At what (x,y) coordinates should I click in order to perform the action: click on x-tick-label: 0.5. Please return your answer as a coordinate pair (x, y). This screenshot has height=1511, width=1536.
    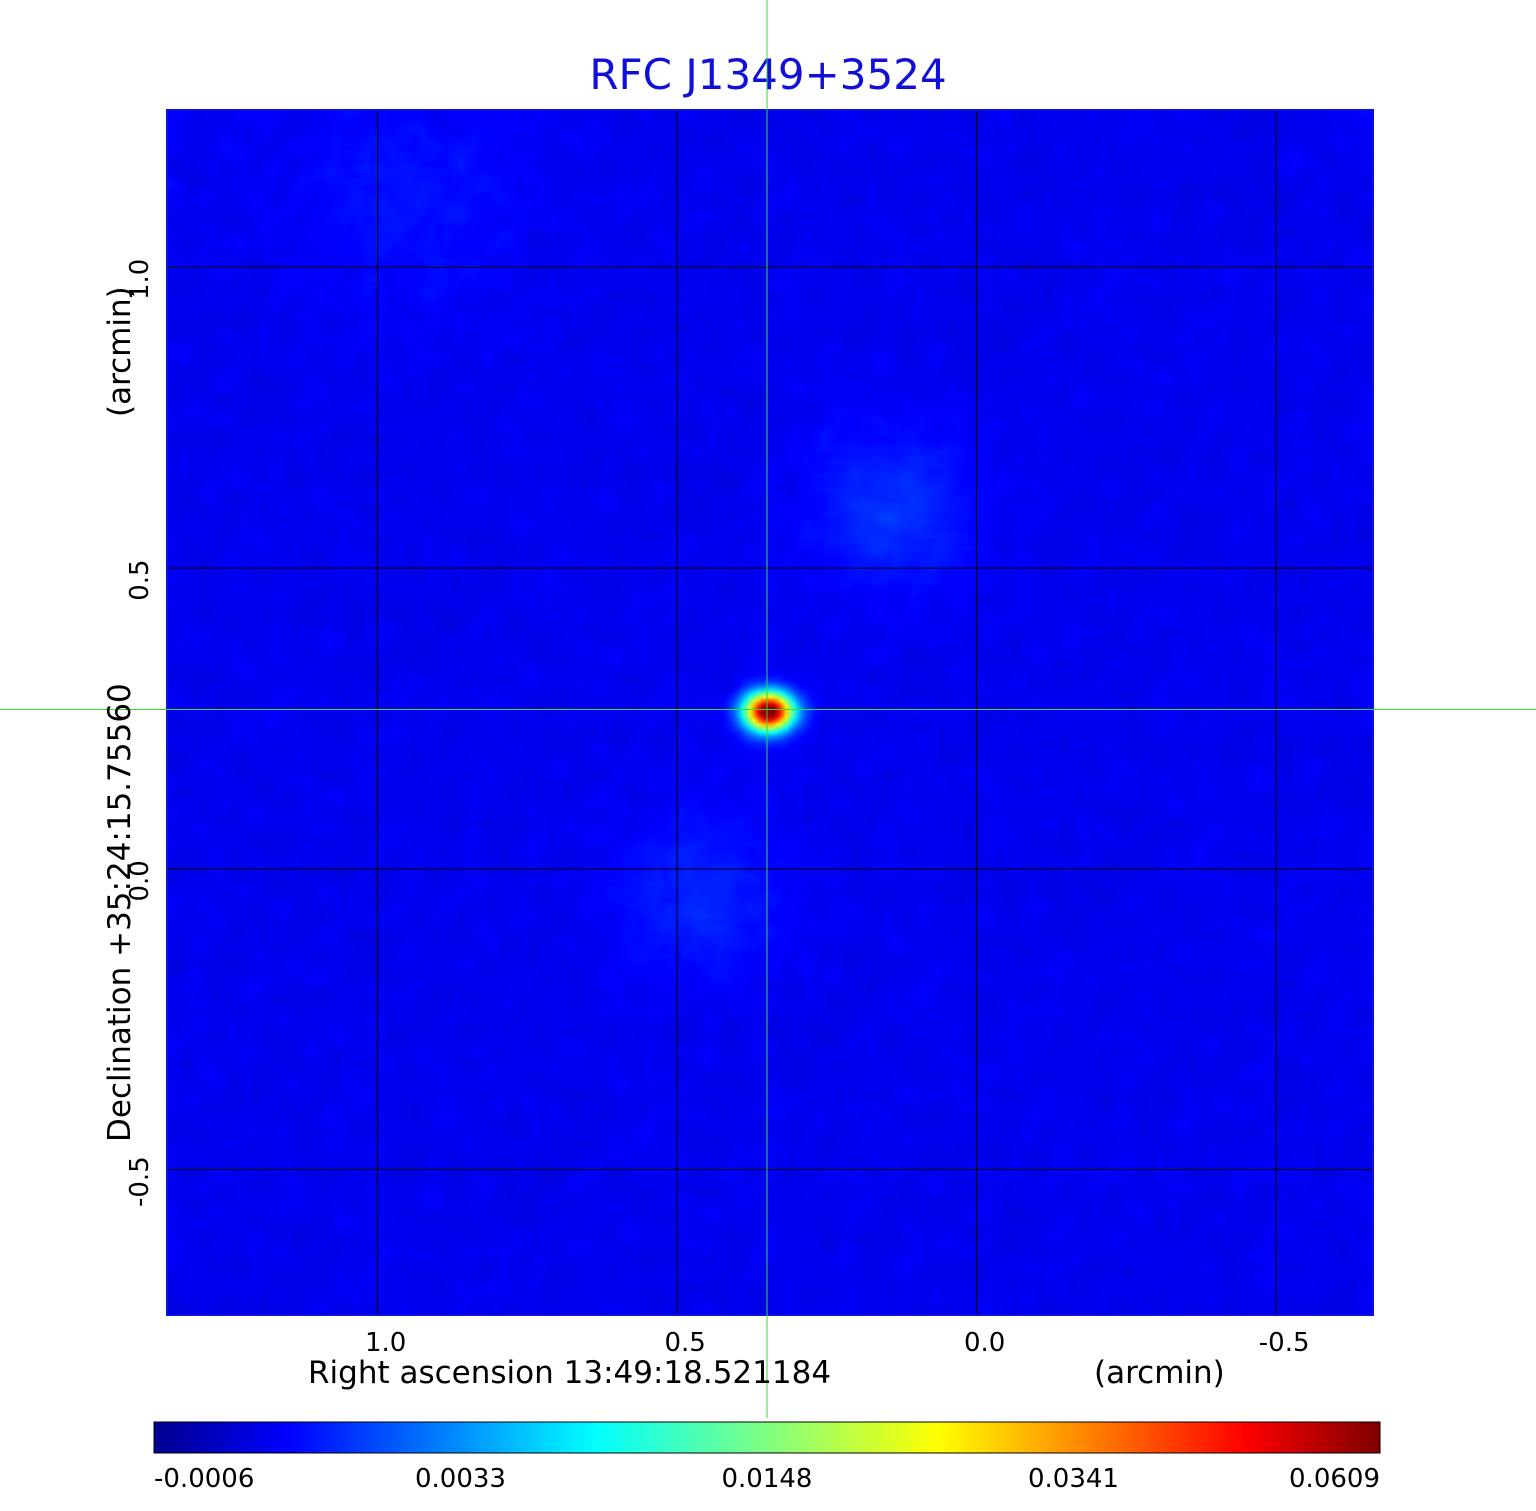
    Looking at the image, I should click on (684, 1343).